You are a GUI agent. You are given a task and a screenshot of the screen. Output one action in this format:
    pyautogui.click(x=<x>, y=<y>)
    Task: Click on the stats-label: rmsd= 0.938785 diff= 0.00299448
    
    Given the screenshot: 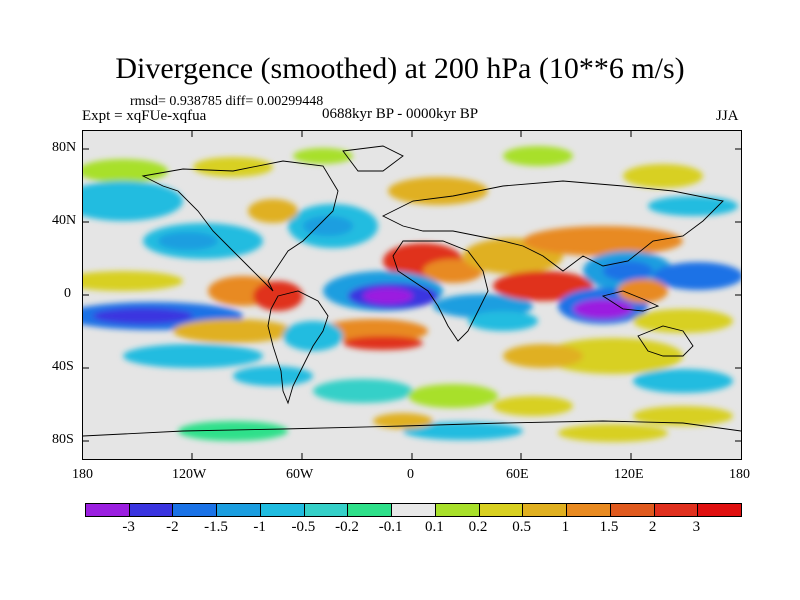 What is the action you would take?
    pyautogui.click(x=227, y=101)
    